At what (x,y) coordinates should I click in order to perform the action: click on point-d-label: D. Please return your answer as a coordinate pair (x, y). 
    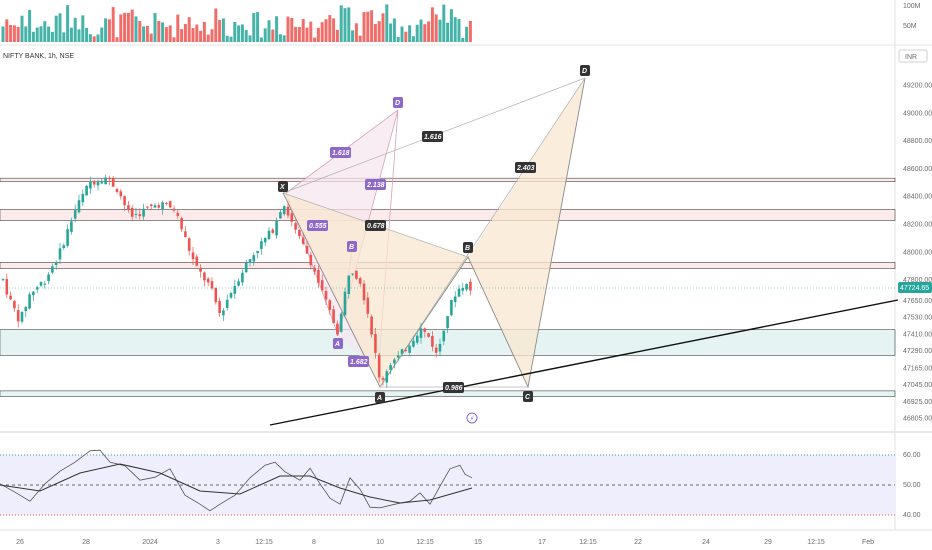
    Looking at the image, I should click on (584, 71).